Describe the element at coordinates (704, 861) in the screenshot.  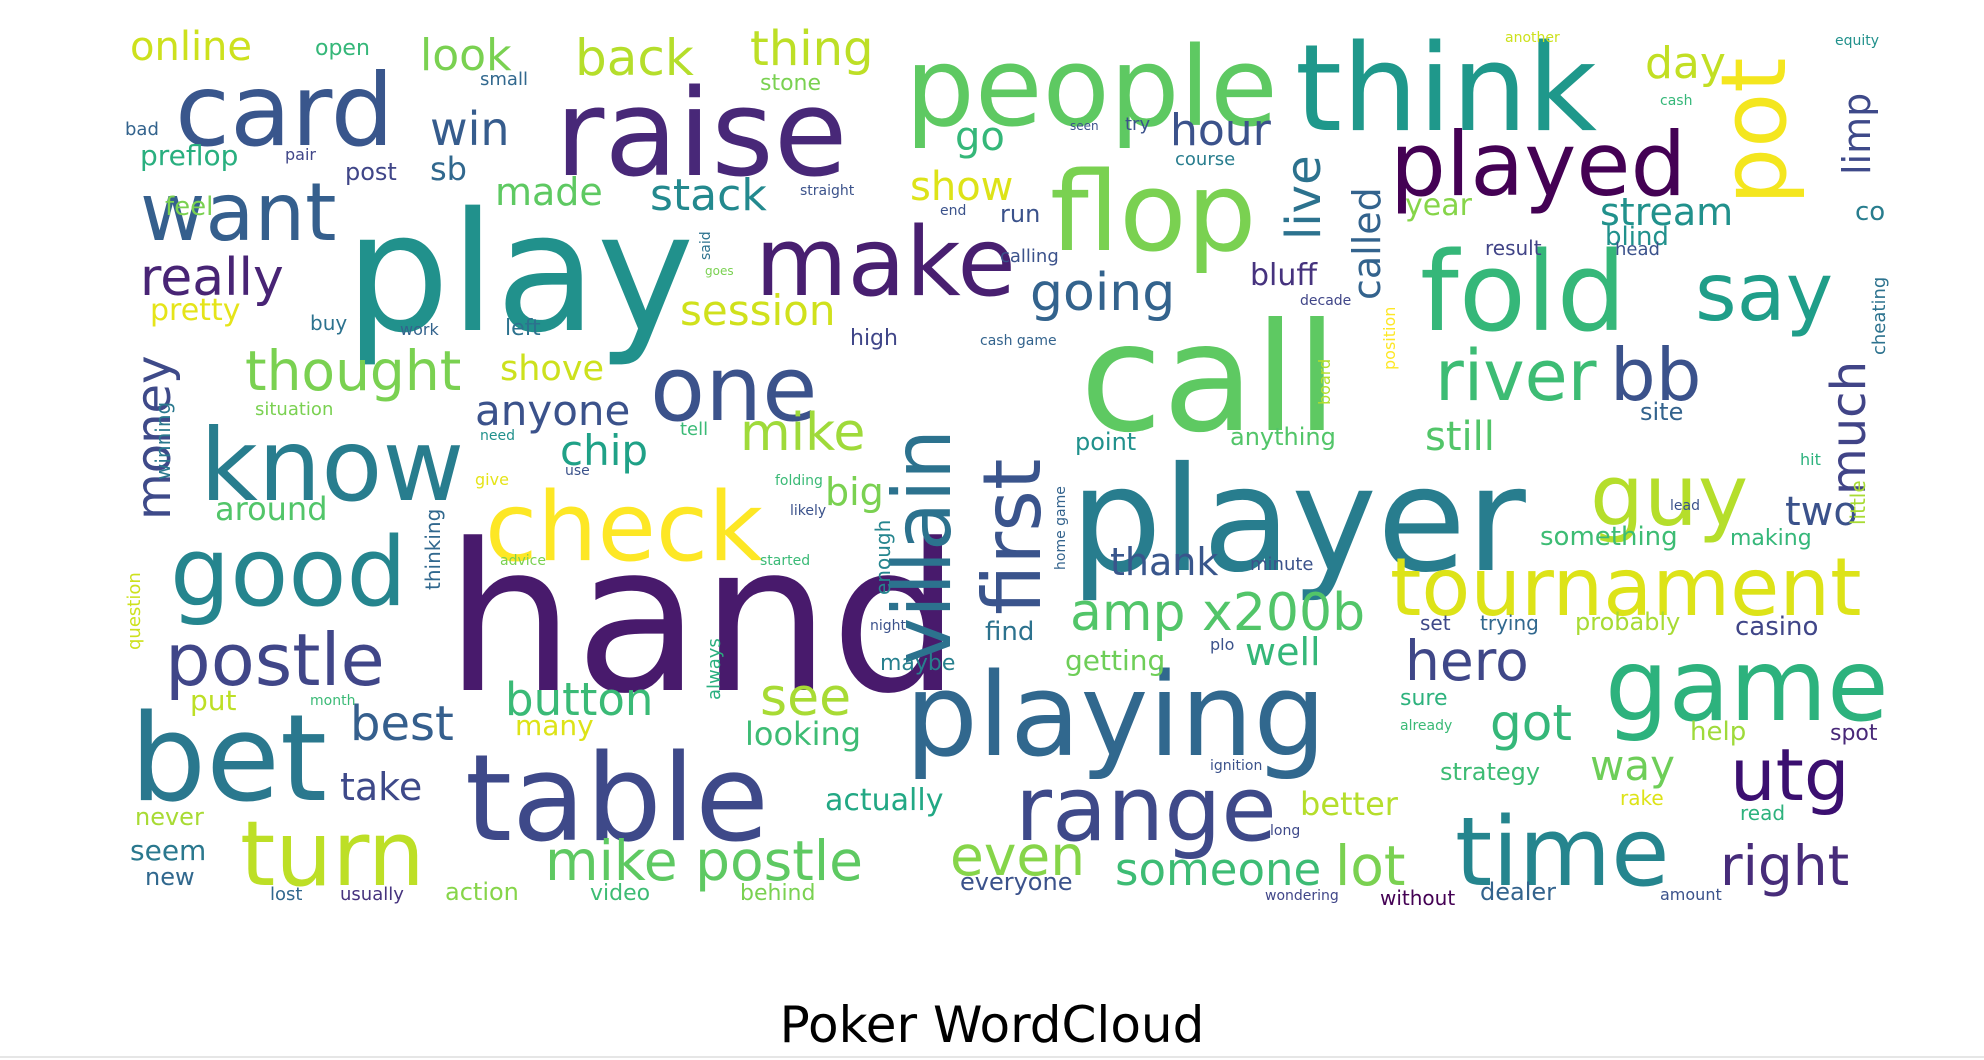
I see `word-mike-postle: mike postle` at that location.